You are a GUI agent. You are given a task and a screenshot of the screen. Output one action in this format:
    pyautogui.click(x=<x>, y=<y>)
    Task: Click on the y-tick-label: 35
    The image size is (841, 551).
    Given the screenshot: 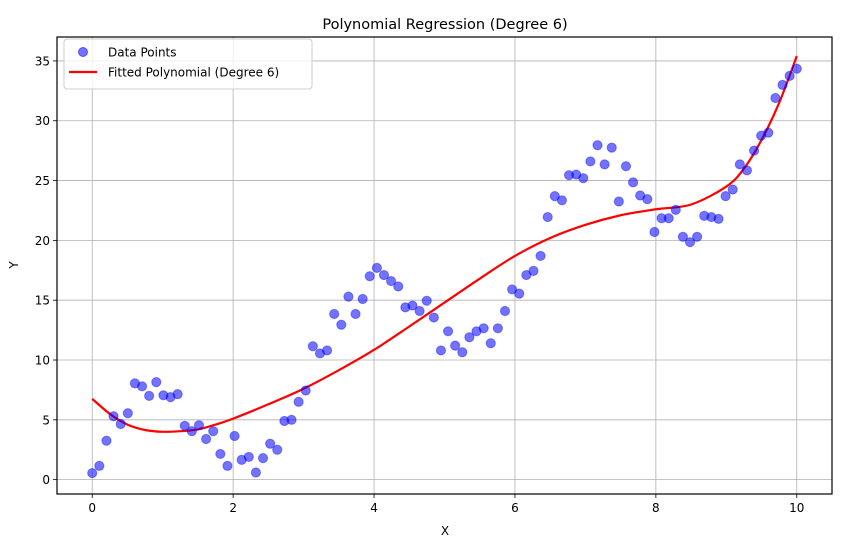 What is the action you would take?
    pyautogui.click(x=42, y=61)
    